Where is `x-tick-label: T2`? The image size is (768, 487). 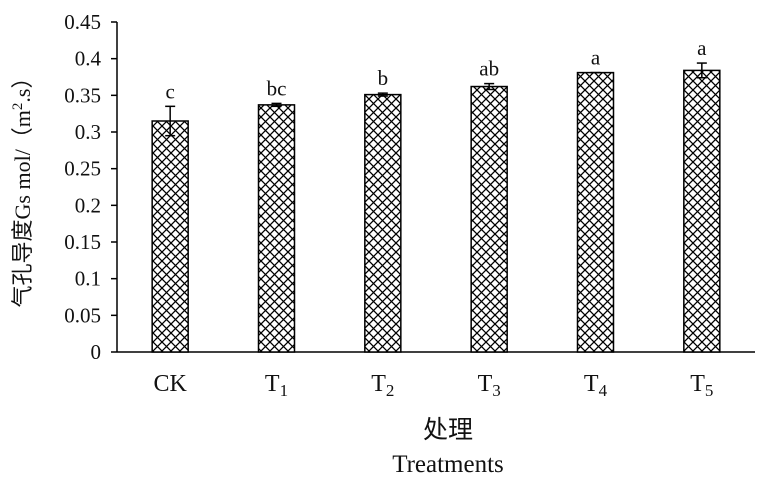 x-tick-label: T2 is located at coordinates (382, 385).